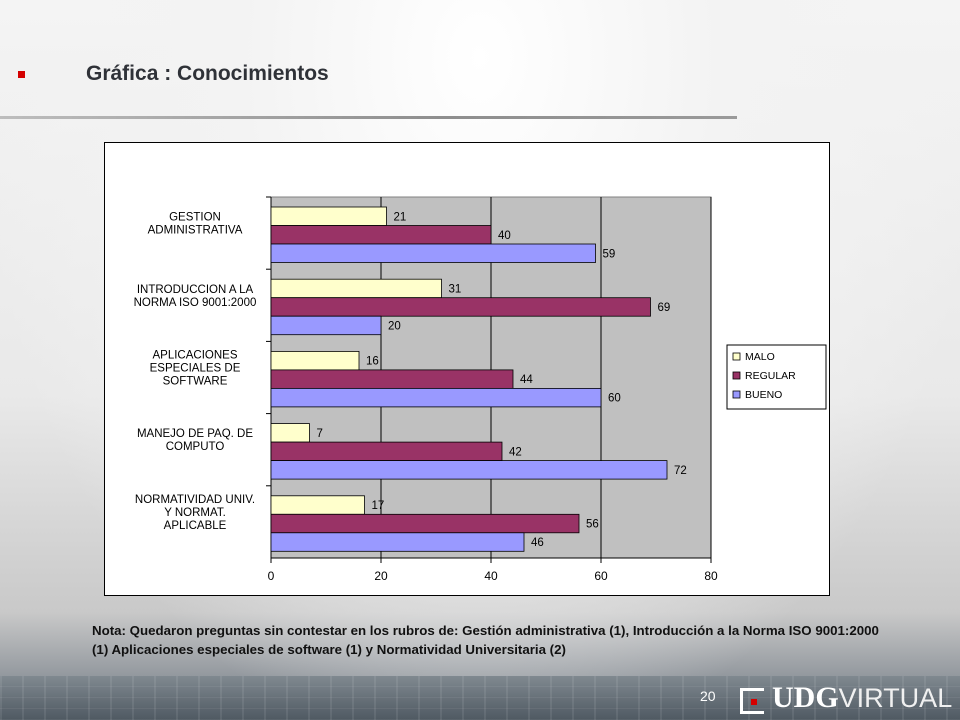  Describe the element at coordinates (752, 701) in the screenshot. I see `udg-logo-icon` at that location.